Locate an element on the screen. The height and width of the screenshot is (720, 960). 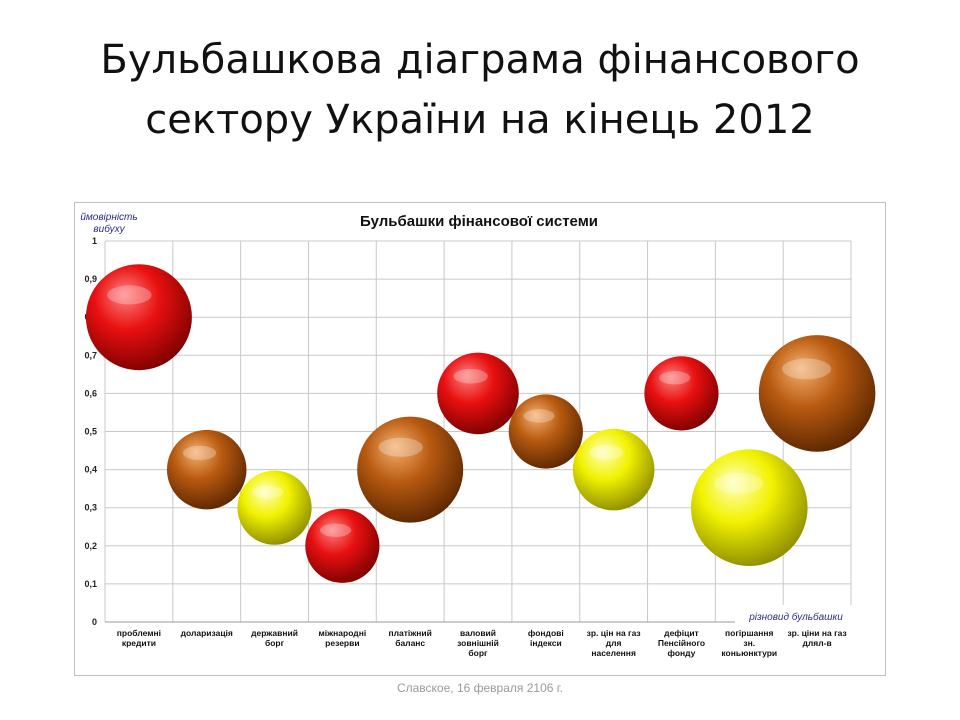
x-category-label: валовий зовнішній борг is located at coordinates (478, 643).